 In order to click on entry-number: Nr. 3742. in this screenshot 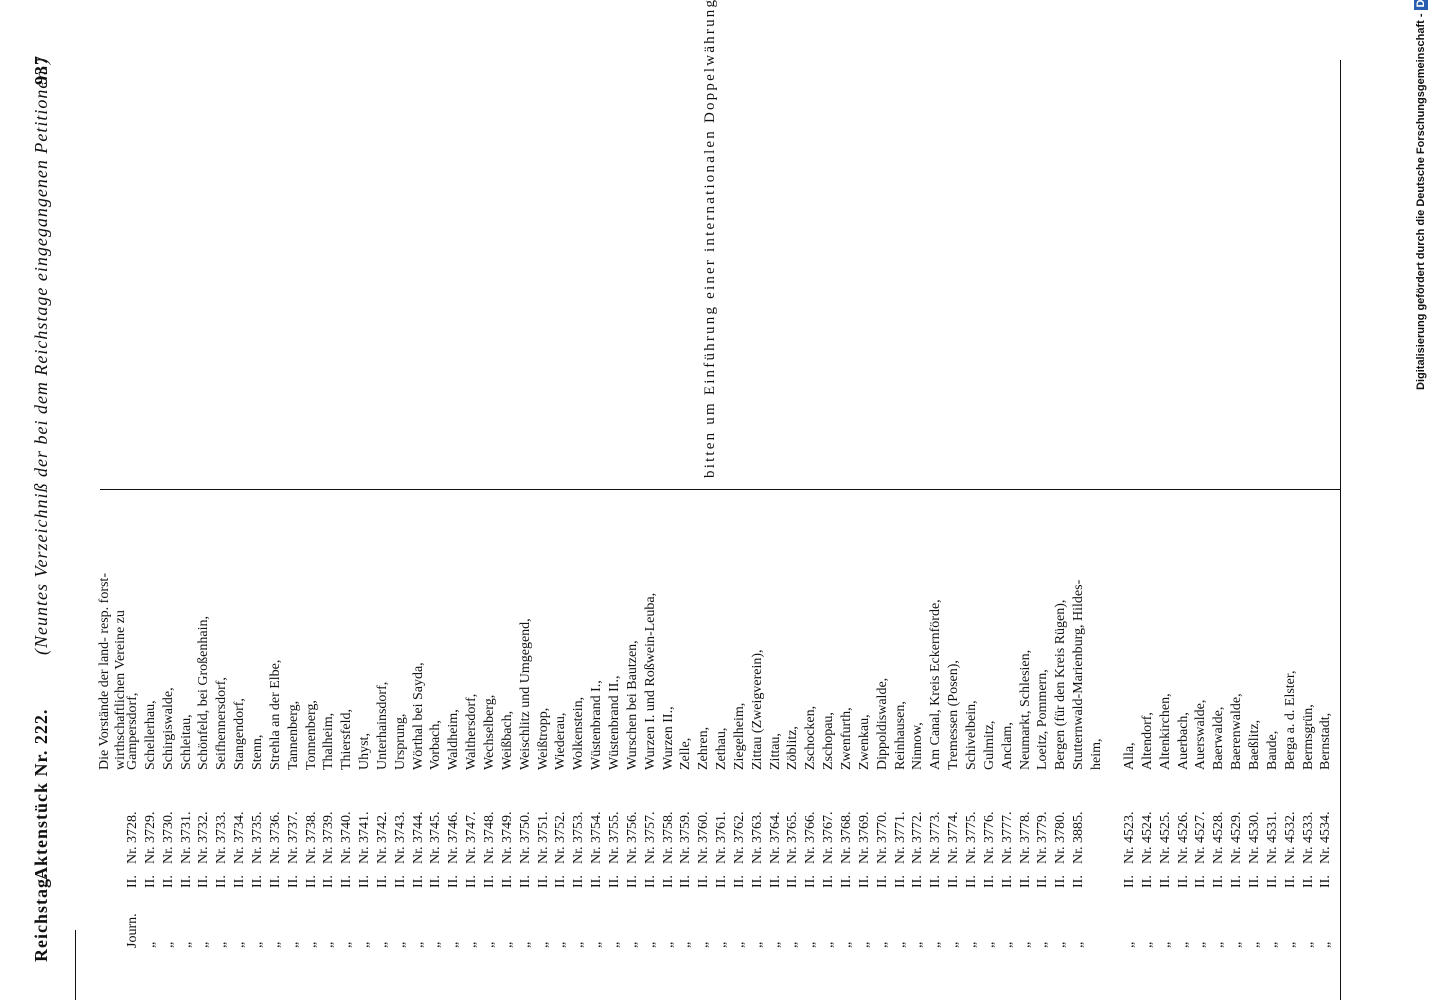, I will do `click(382, 838)`.